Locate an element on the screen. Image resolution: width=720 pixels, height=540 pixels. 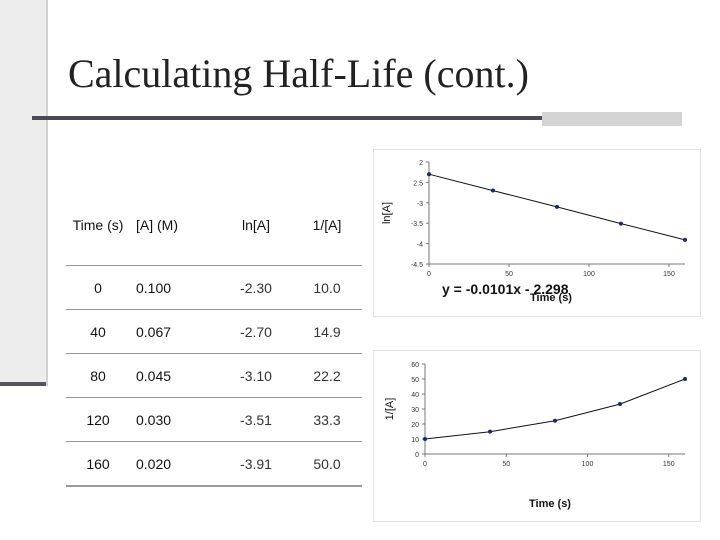
inv-chart-y-tick-label: 50 is located at coordinates (415, 380).